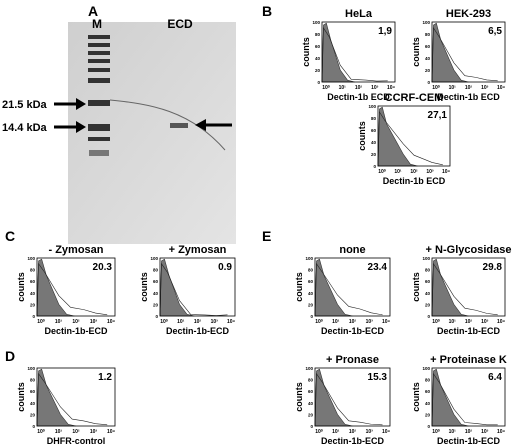 Image resolution: width=520 pixels, height=446 pixels. I want to click on plot-title: none, so click(352, 250).